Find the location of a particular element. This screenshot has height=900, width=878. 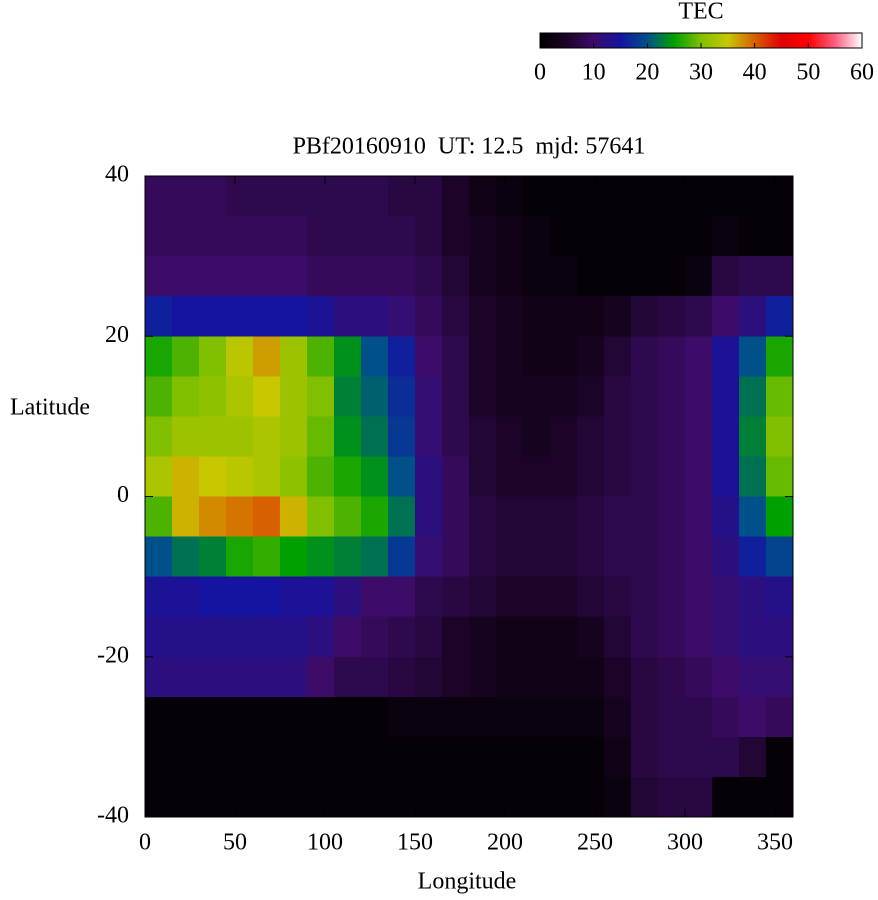

colorbar-tick-label: 0 is located at coordinates (540, 73).